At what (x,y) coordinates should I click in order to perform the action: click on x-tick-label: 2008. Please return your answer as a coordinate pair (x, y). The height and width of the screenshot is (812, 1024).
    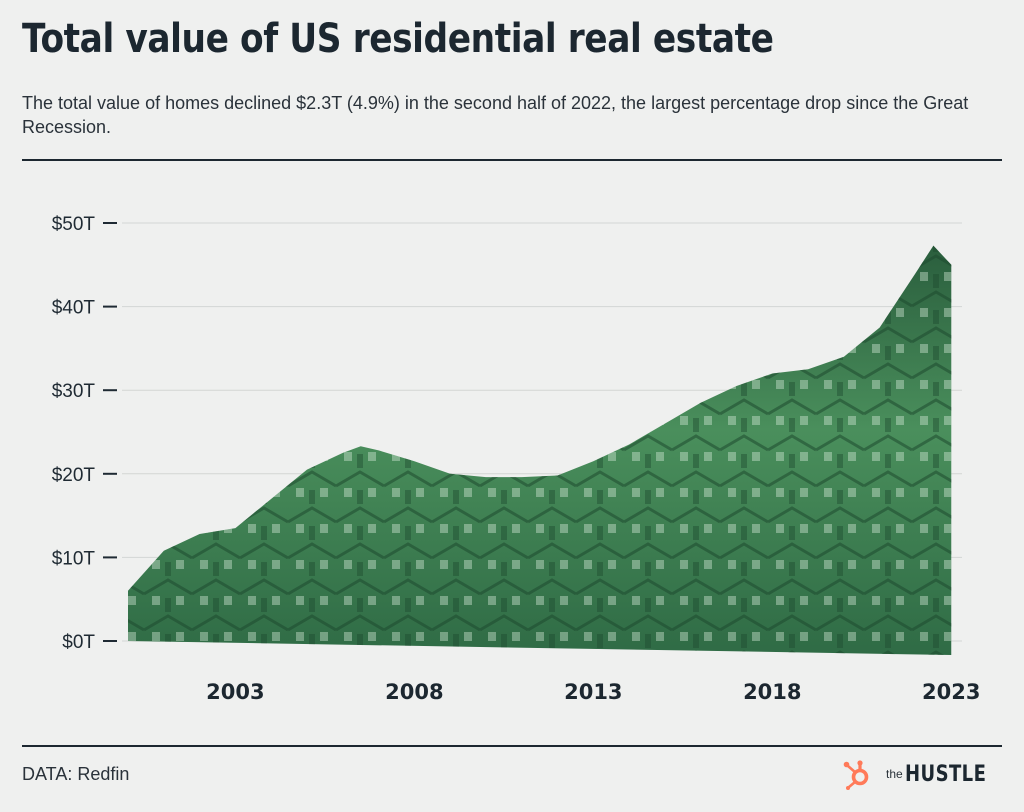
    Looking at the image, I should click on (414, 692).